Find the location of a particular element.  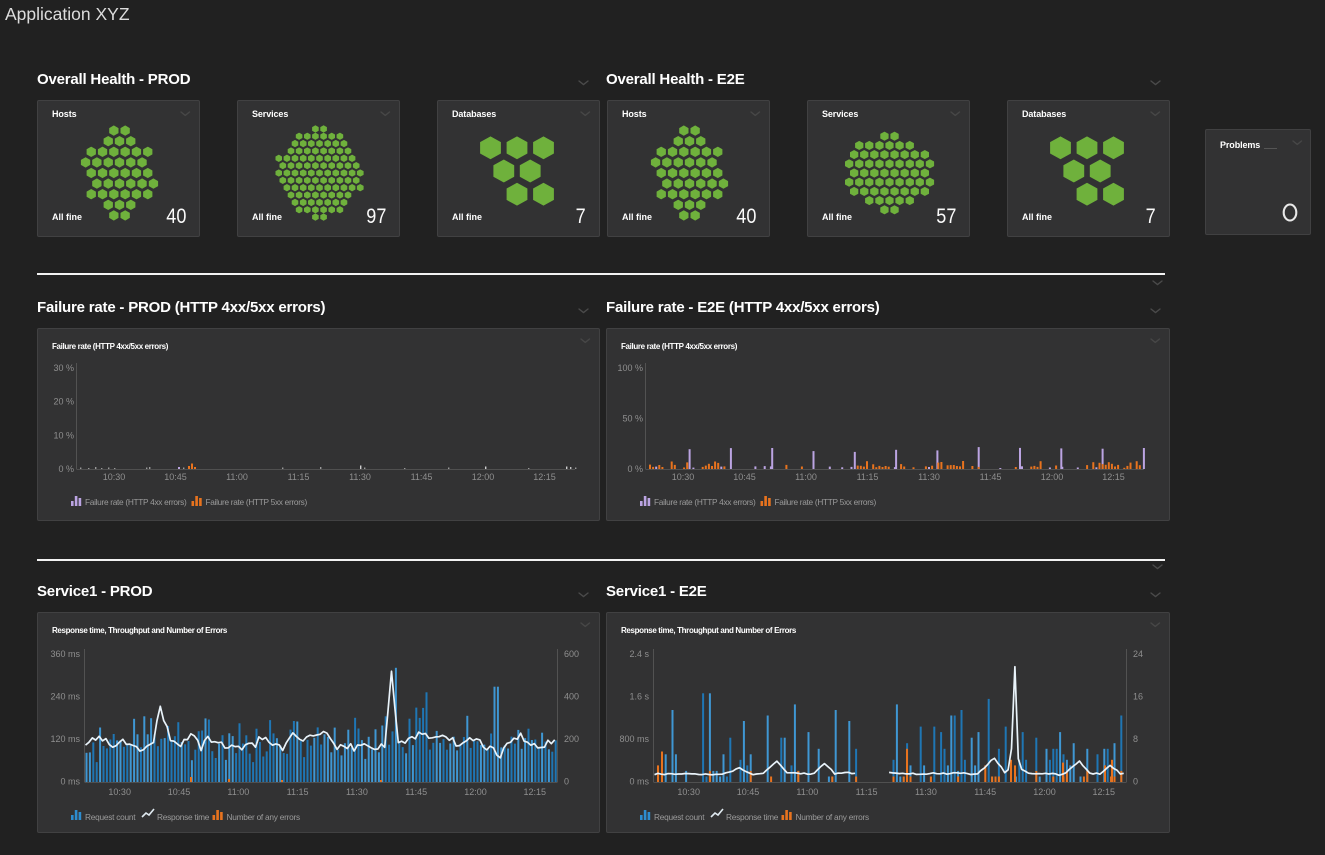

svg-text: 360 ms is located at coordinates (65, 654).